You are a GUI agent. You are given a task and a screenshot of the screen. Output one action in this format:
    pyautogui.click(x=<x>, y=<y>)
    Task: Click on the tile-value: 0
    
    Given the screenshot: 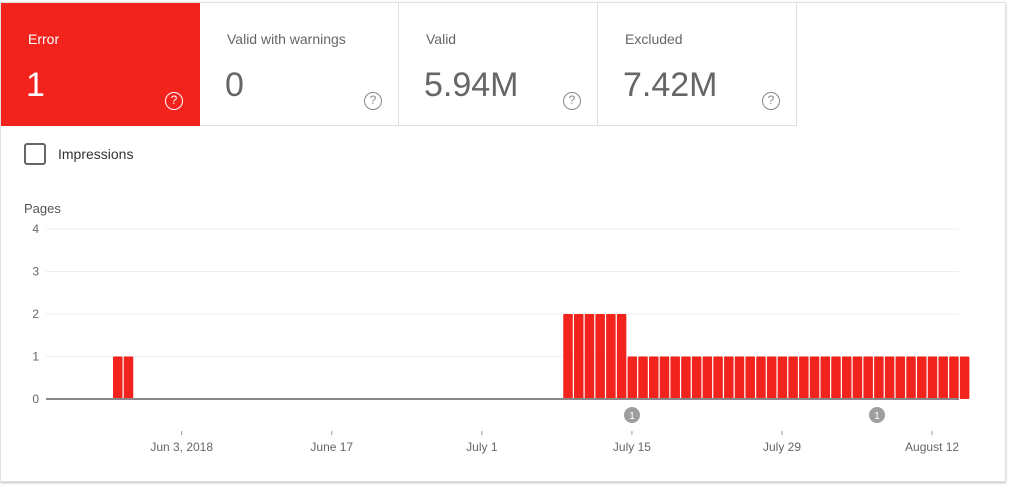 What is the action you would take?
    pyautogui.click(x=234, y=85)
    